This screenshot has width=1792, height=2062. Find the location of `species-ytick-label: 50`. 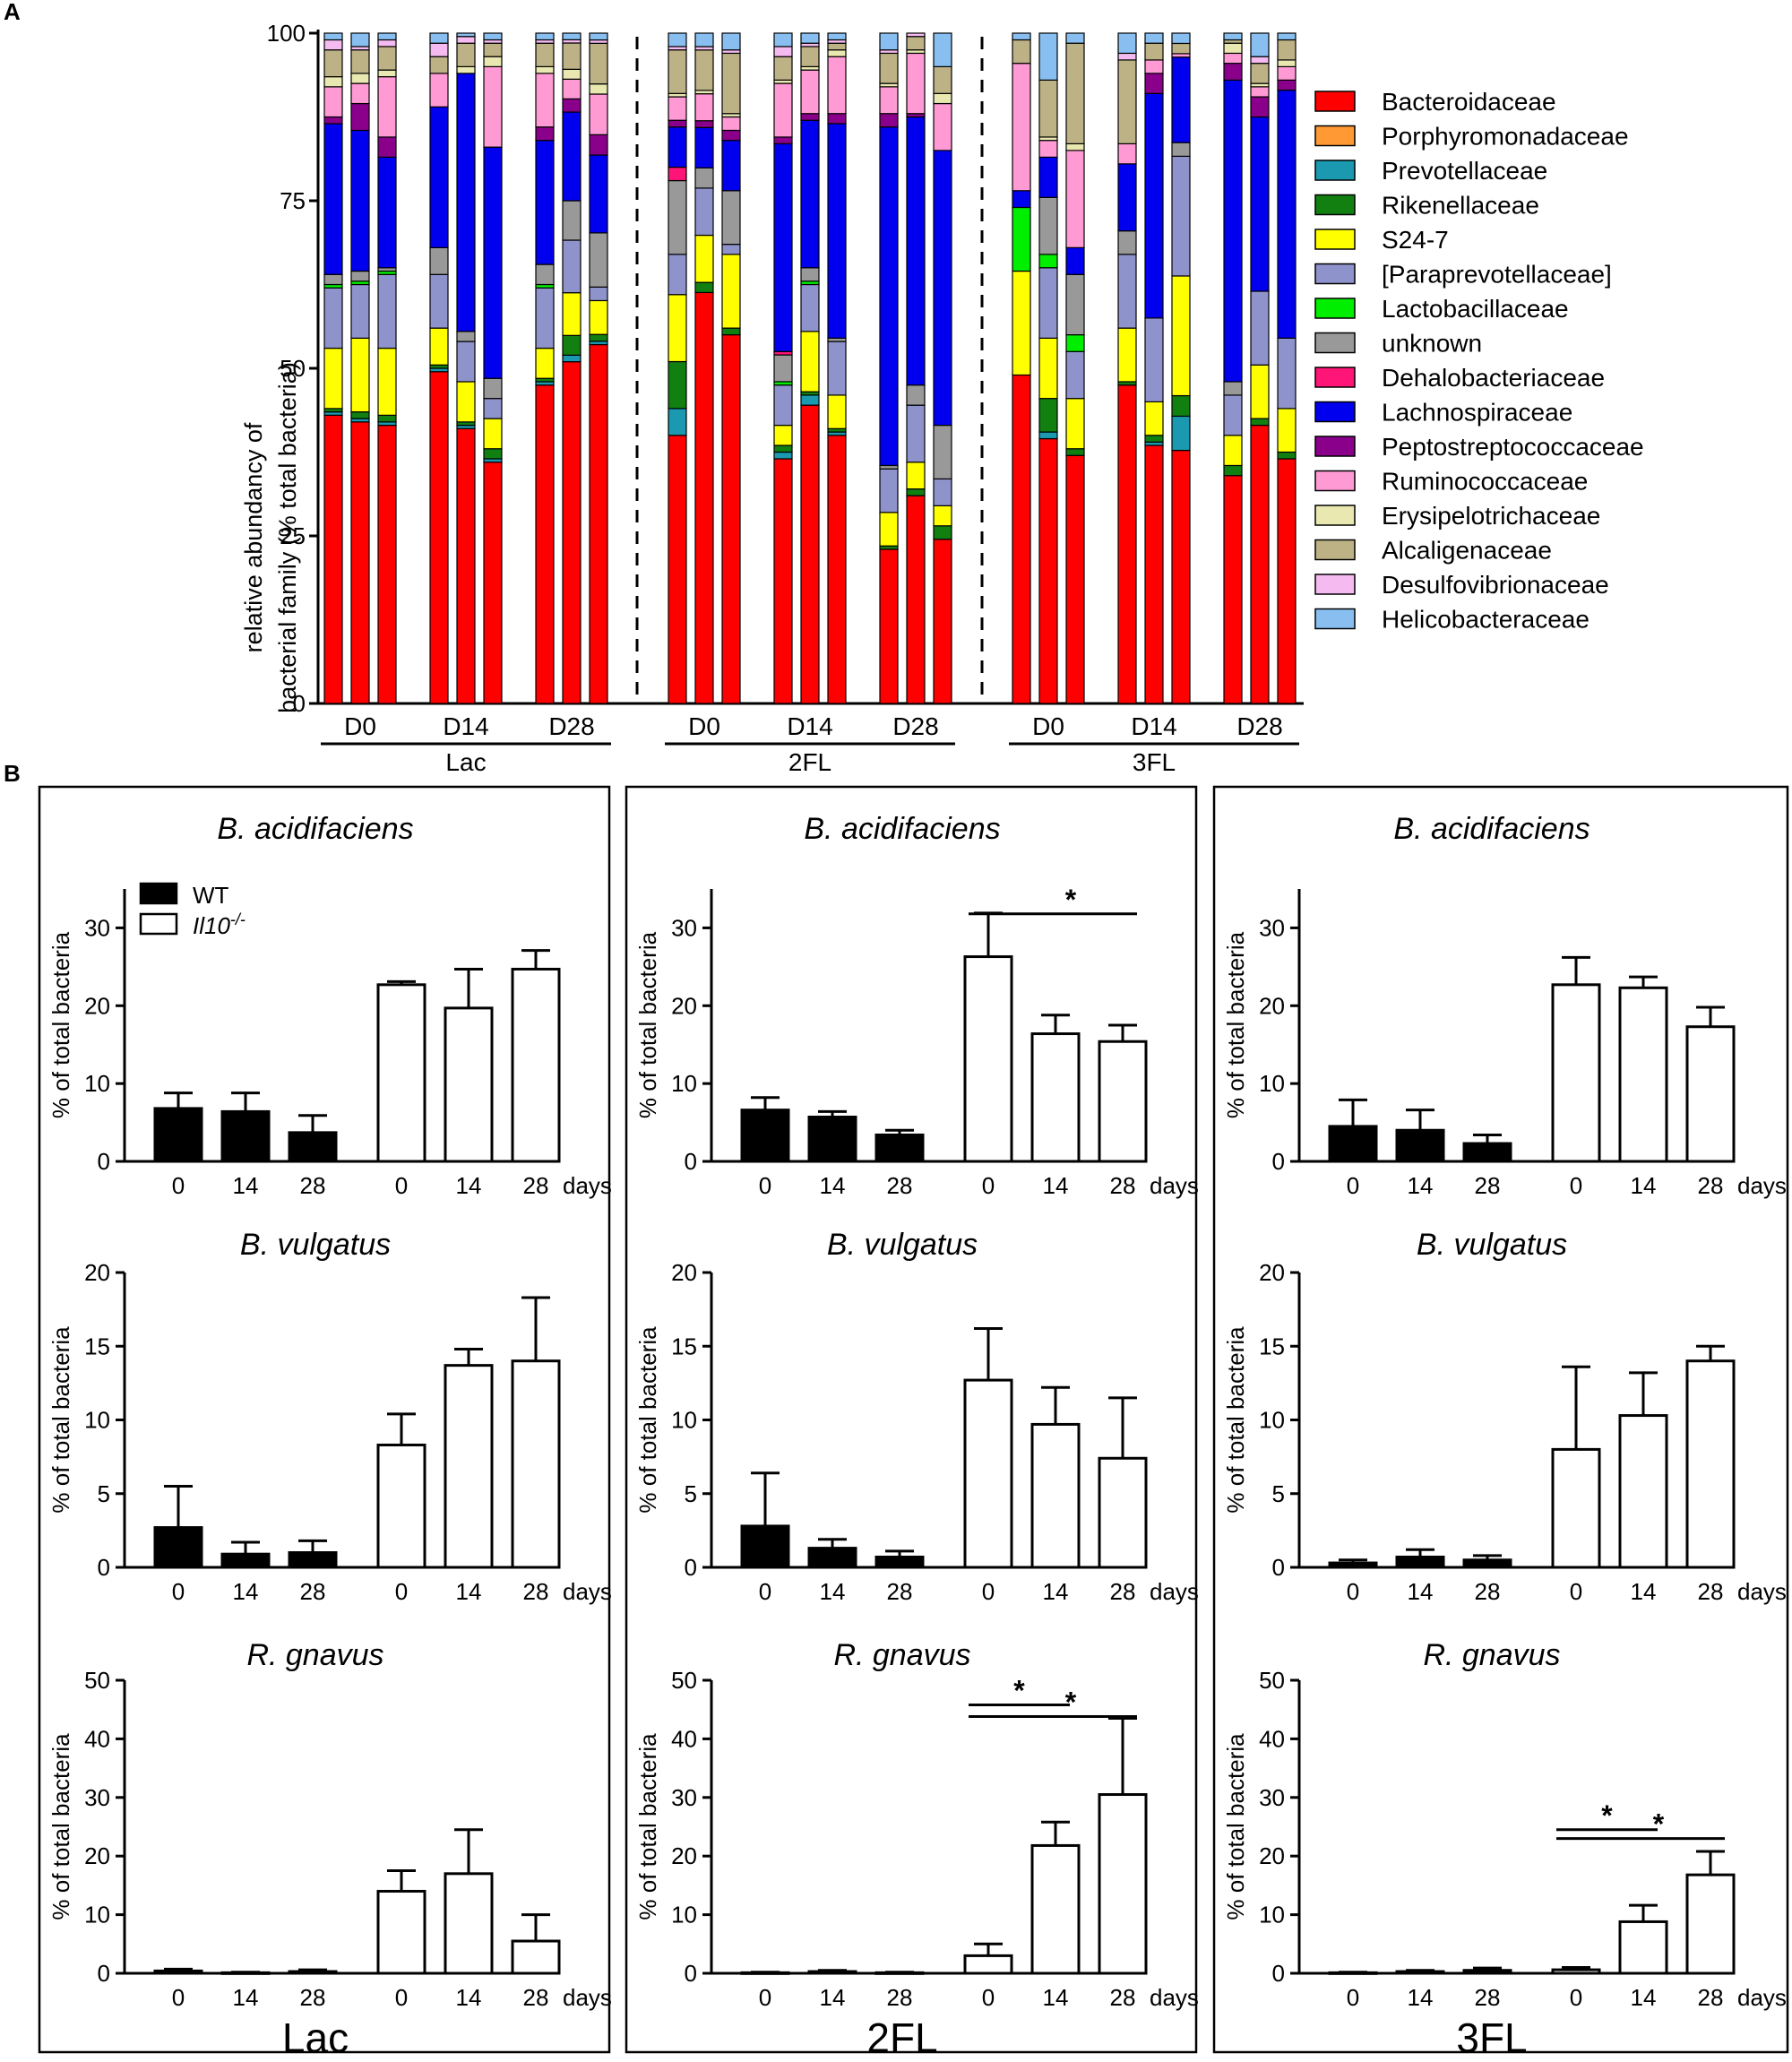

species-ytick-label: 50 is located at coordinates (1272, 1680).